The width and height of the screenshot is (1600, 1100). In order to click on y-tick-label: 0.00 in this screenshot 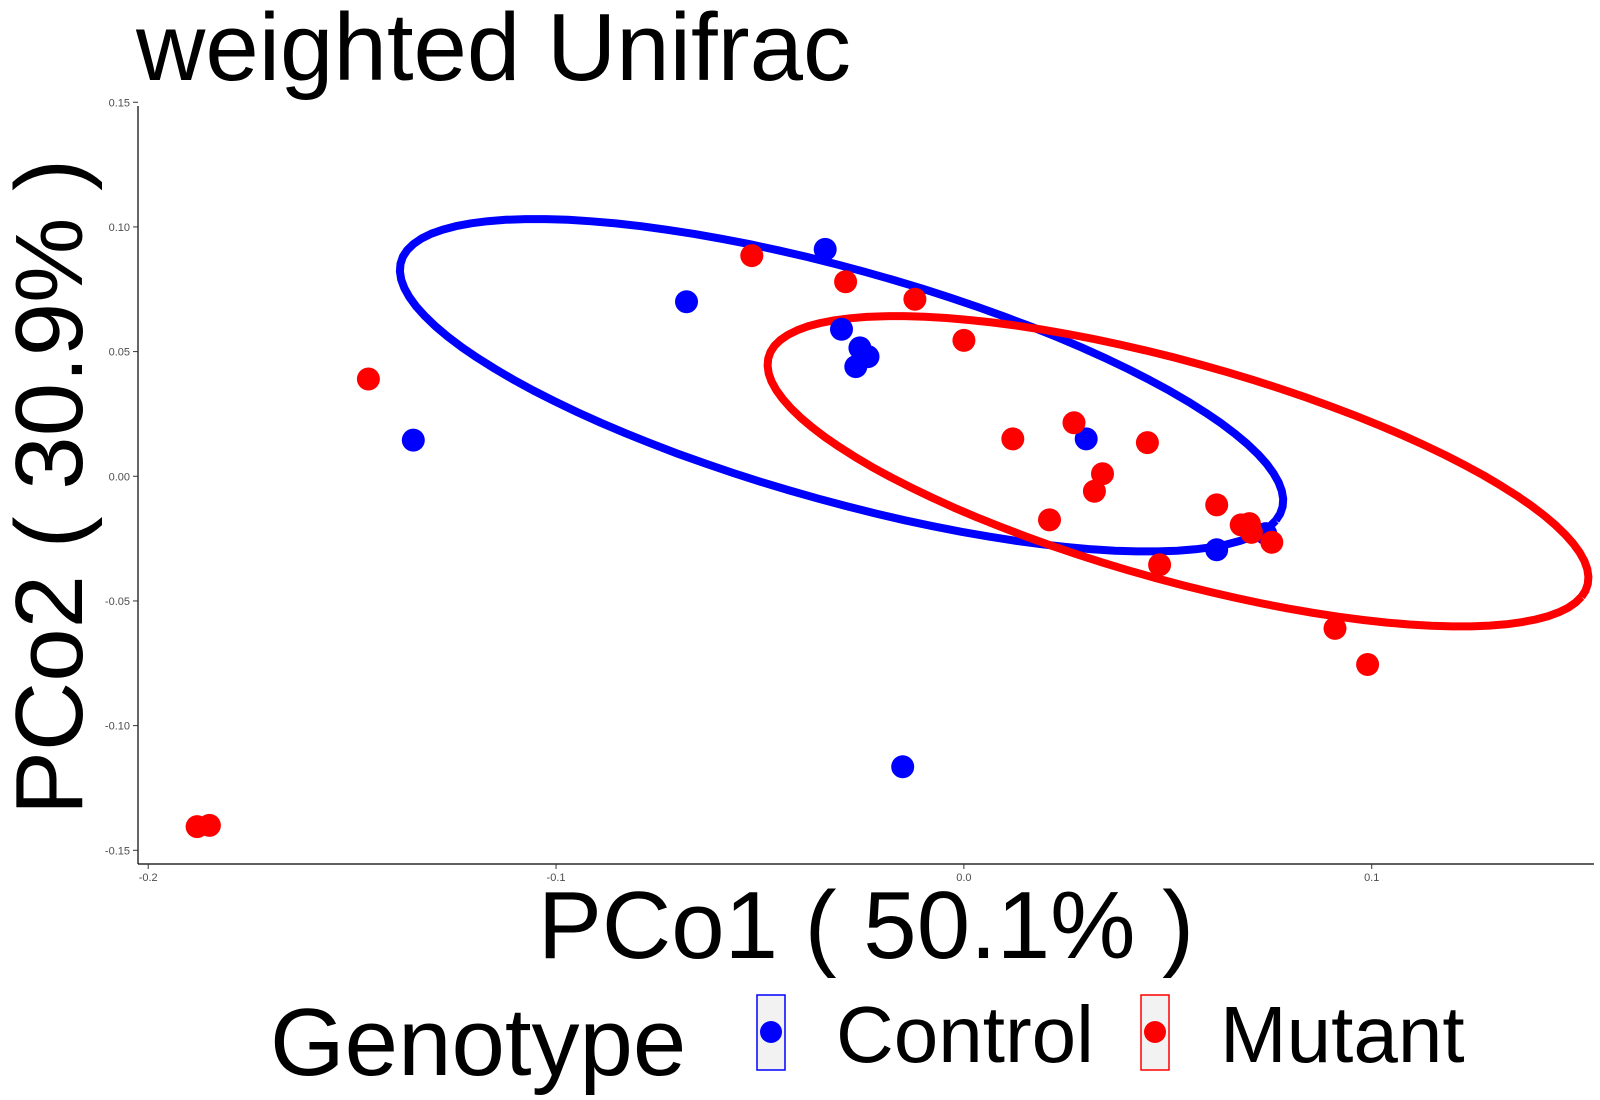, I will do `click(119, 477)`.